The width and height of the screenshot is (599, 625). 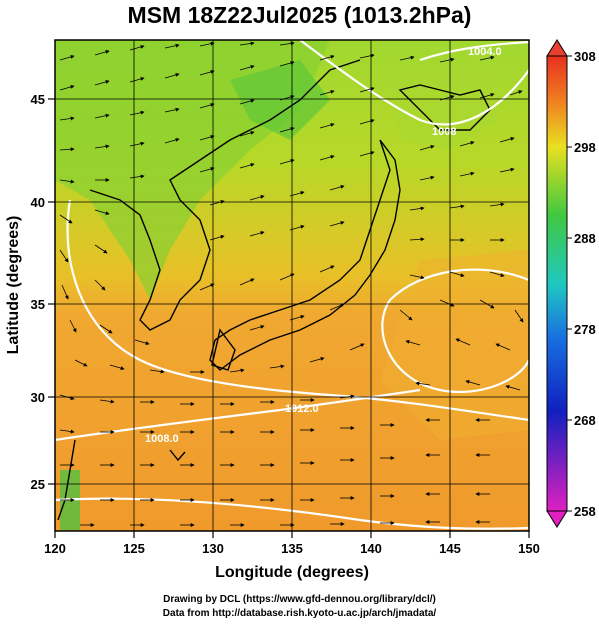 What do you see at coordinates (444, 132) in the screenshot?
I see `contour-label: 1008` at bounding box center [444, 132].